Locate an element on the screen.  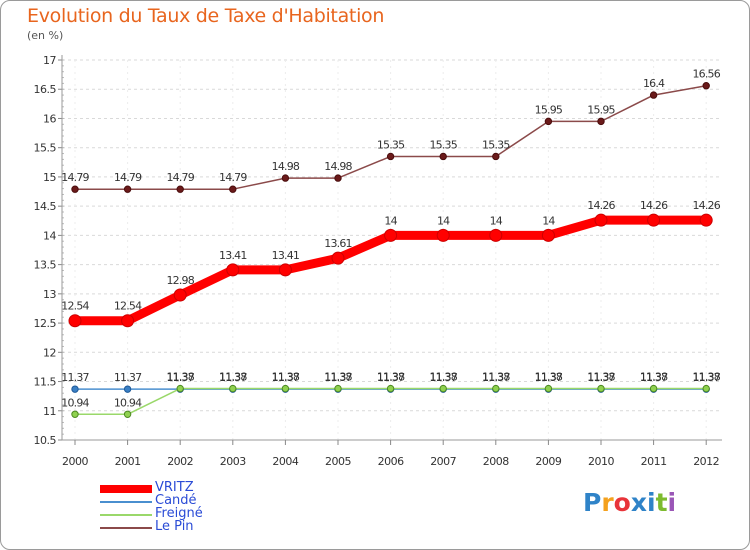
x-tick-label: 2006 is located at coordinates (391, 461).